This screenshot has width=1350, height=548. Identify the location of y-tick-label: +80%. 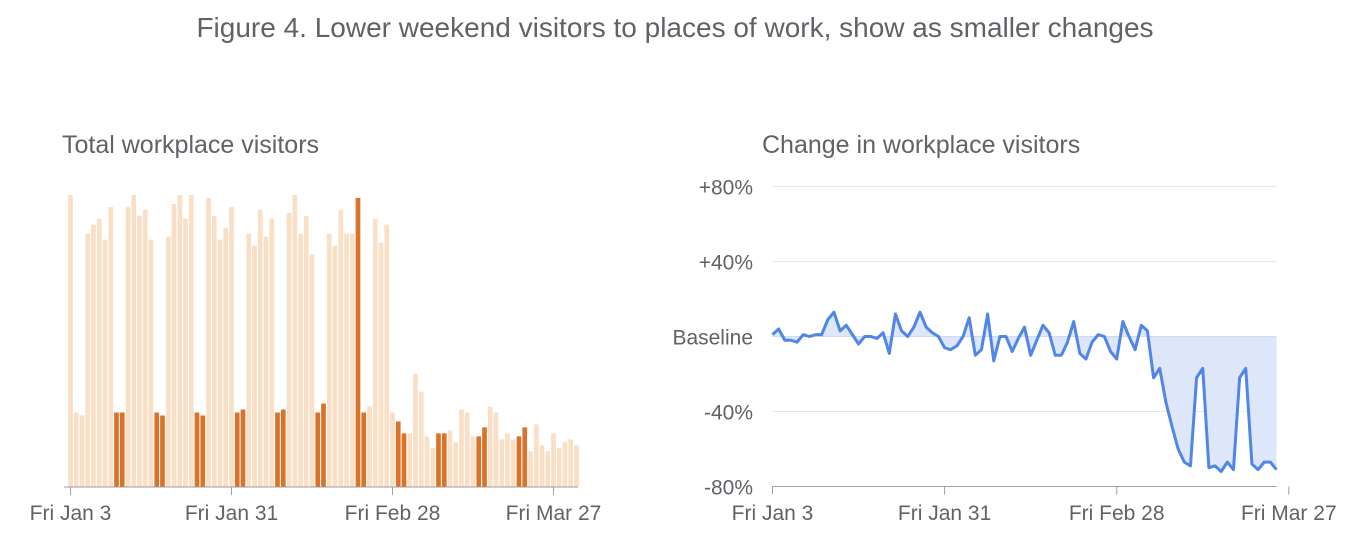
(726, 188).